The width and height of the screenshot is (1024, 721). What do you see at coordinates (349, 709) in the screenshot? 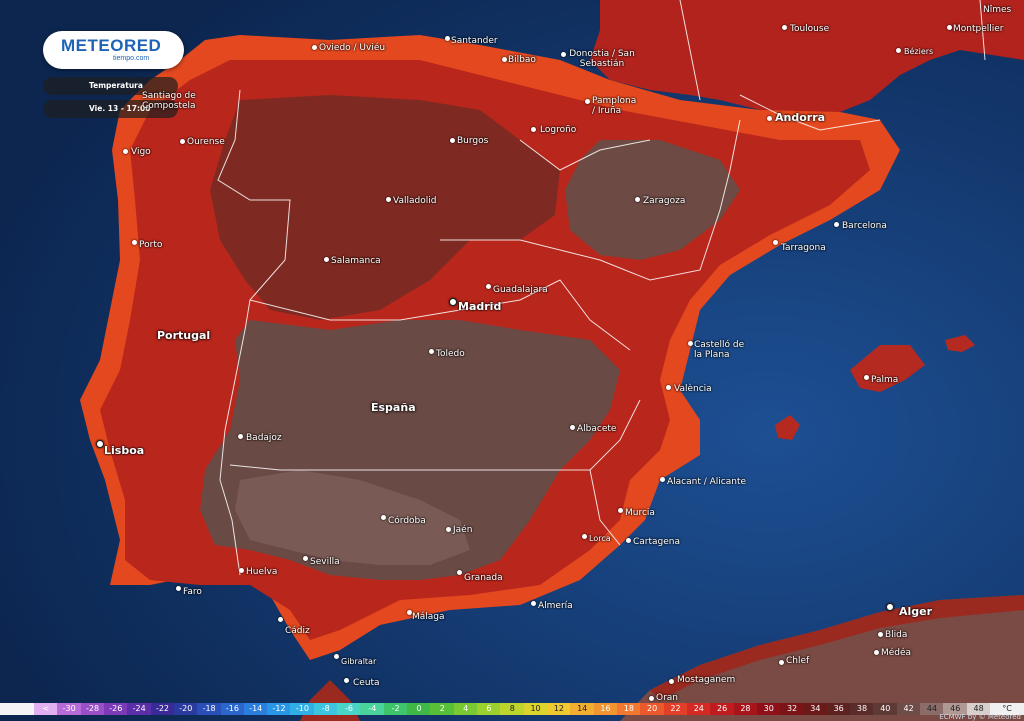
I see `legend-cell: -6` at bounding box center [349, 709].